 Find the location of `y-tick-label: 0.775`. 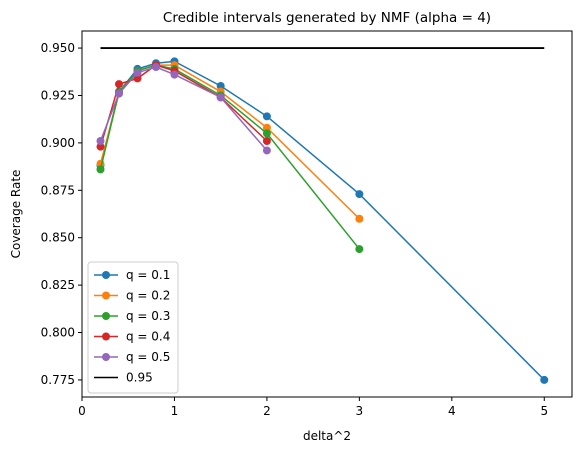

y-tick-label: 0.775 is located at coordinates (58, 380).